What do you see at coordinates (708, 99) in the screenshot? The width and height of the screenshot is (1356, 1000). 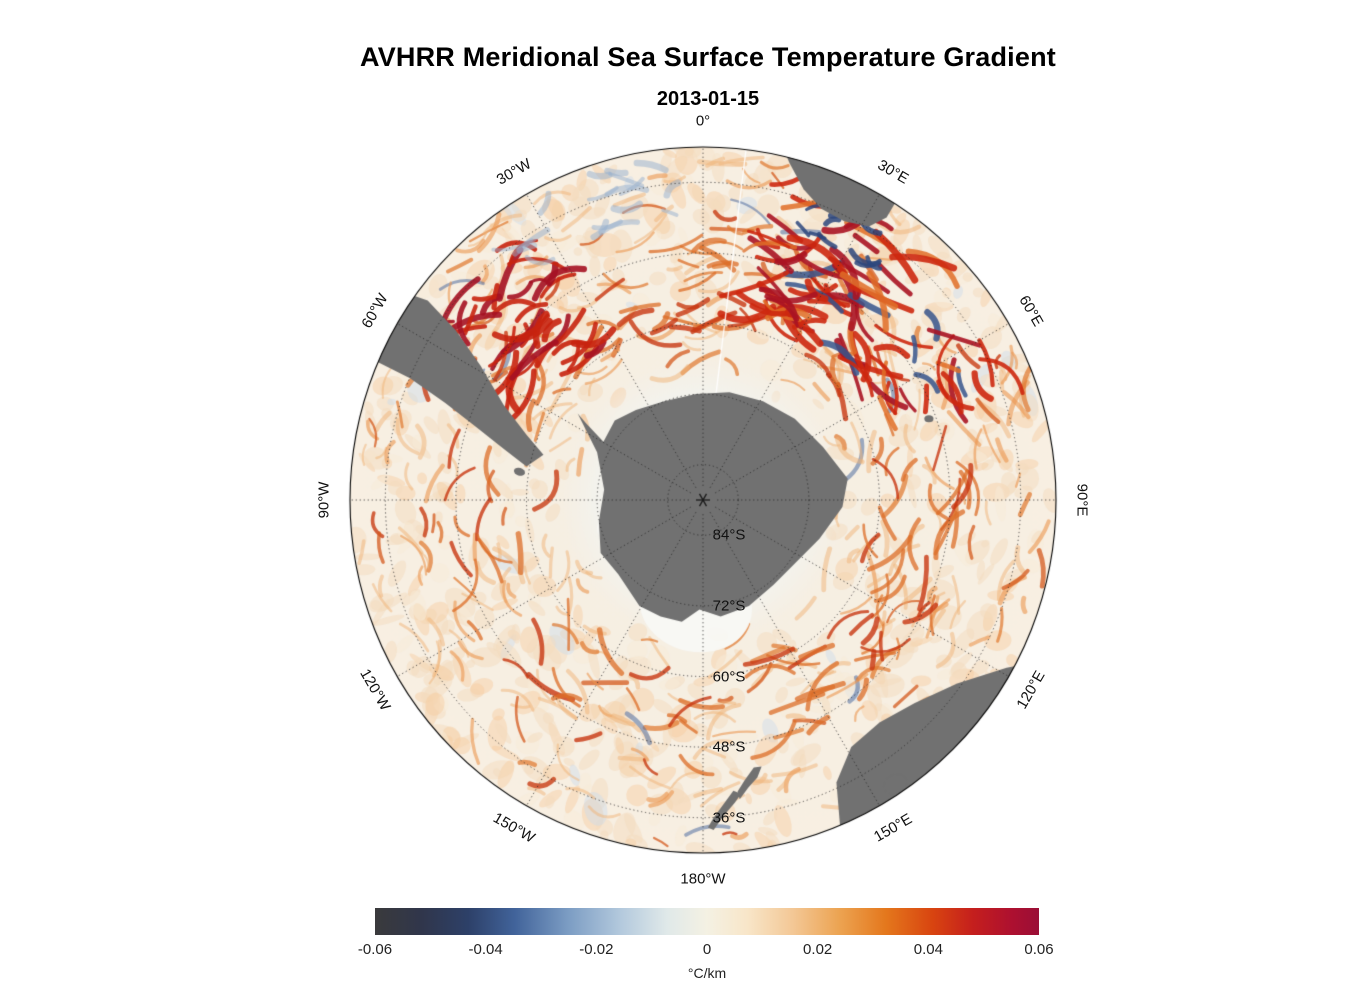 I see `page-subtitle: 2013-01-15` at bounding box center [708, 99].